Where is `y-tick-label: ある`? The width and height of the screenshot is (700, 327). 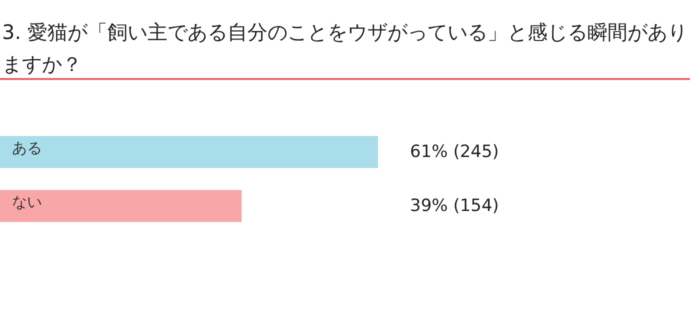 y-tick-label: ある is located at coordinates (27, 148).